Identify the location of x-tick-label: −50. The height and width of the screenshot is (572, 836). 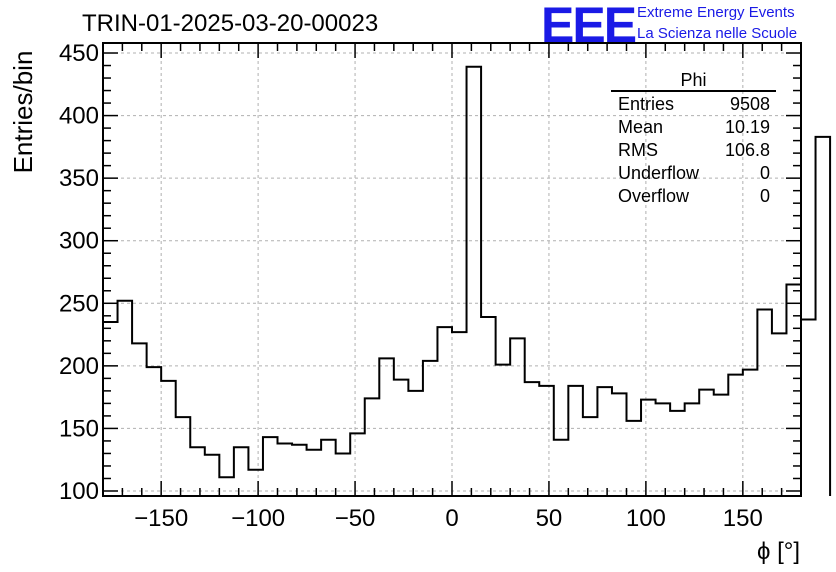
(355, 518).